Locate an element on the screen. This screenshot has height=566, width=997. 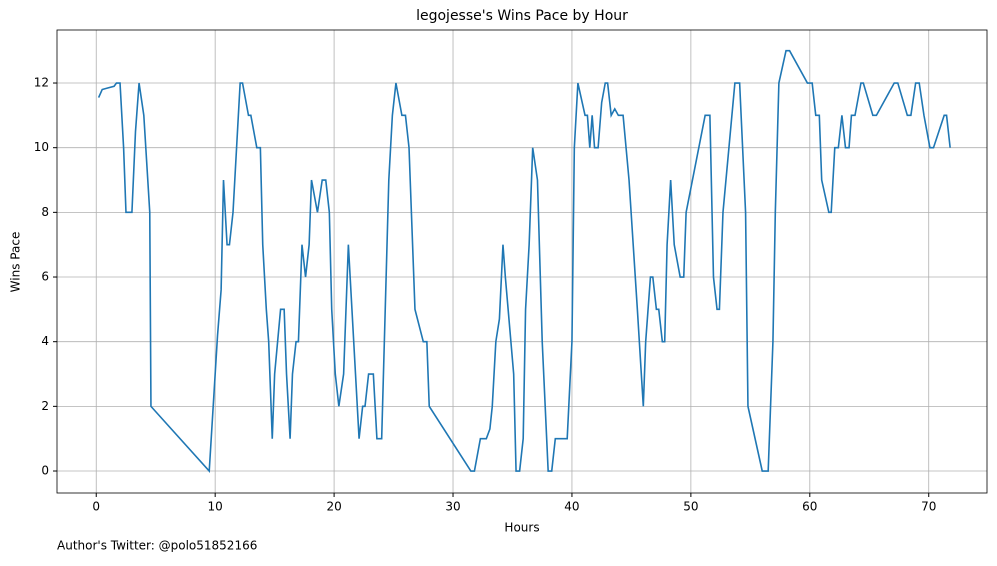
x-tick-label: 10 is located at coordinates (215, 507).